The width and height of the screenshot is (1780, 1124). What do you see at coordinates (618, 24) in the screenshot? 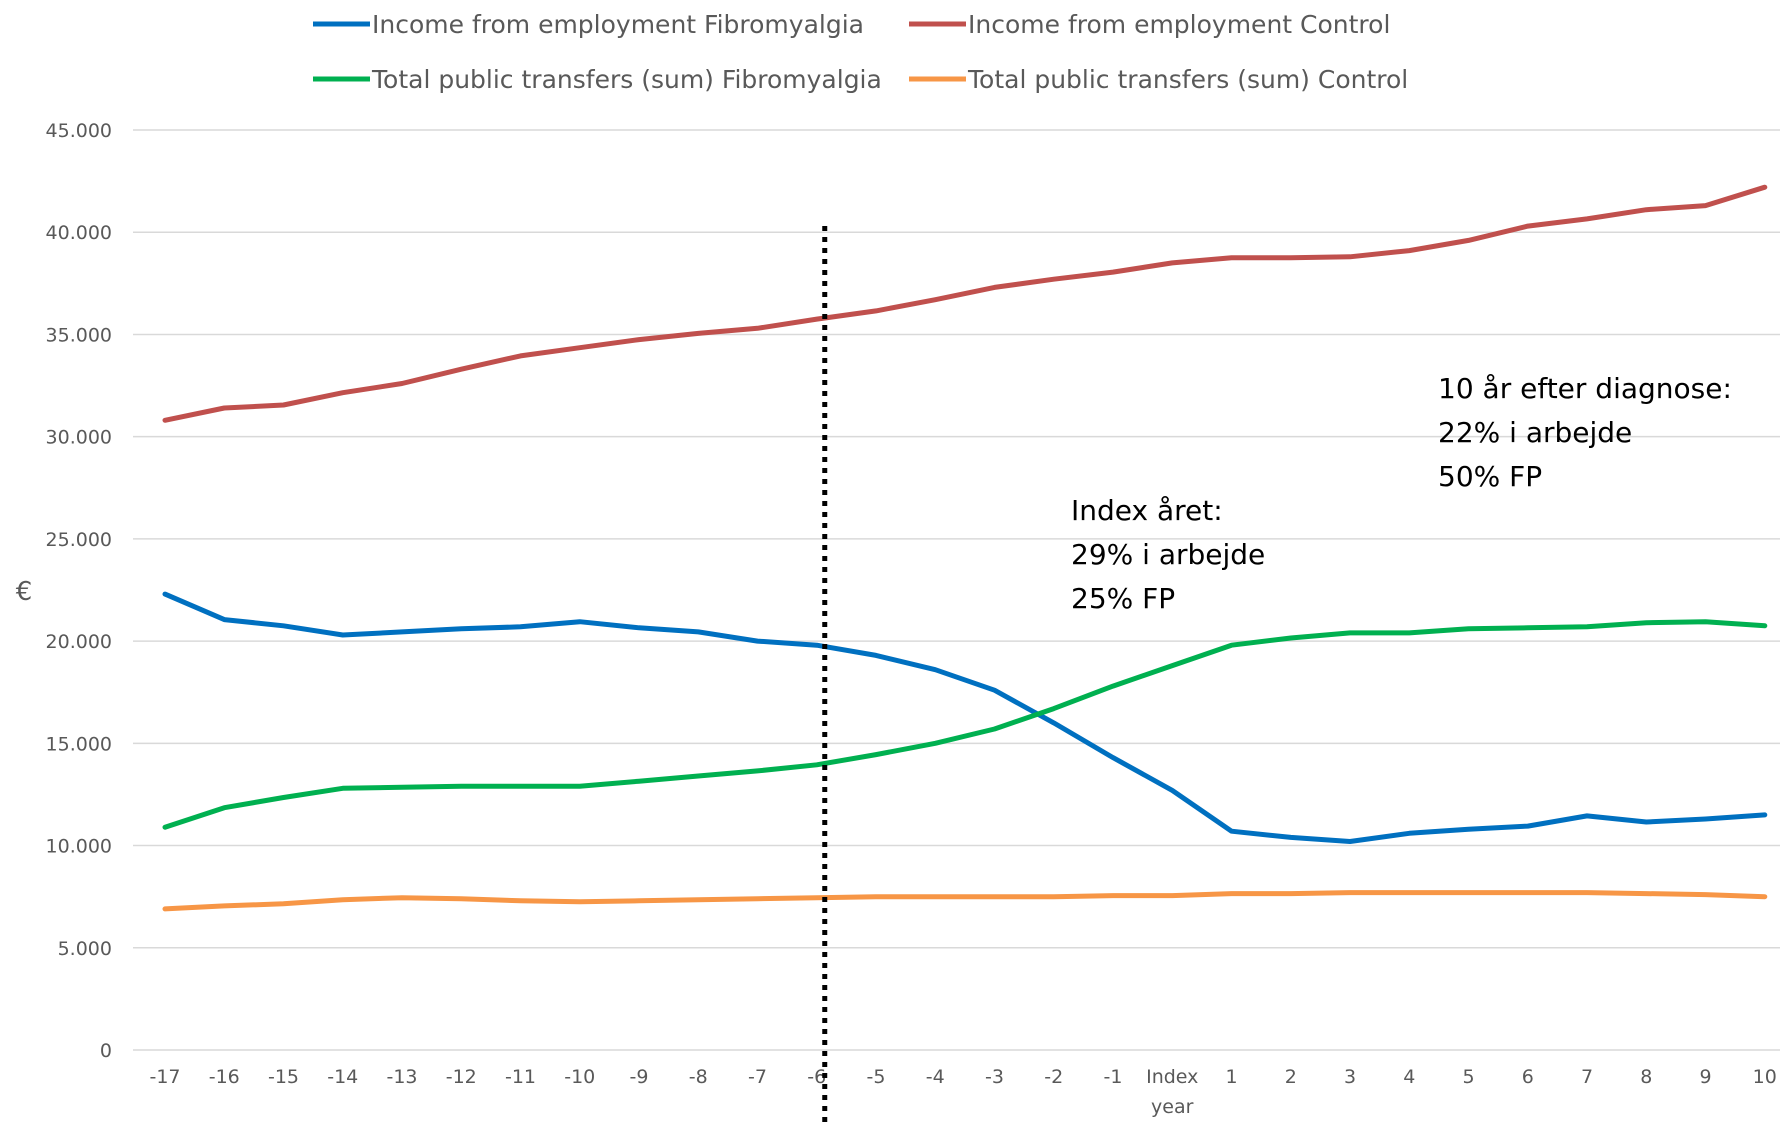
I see `legend-label: Income from employment Fibromyalgia` at bounding box center [618, 24].